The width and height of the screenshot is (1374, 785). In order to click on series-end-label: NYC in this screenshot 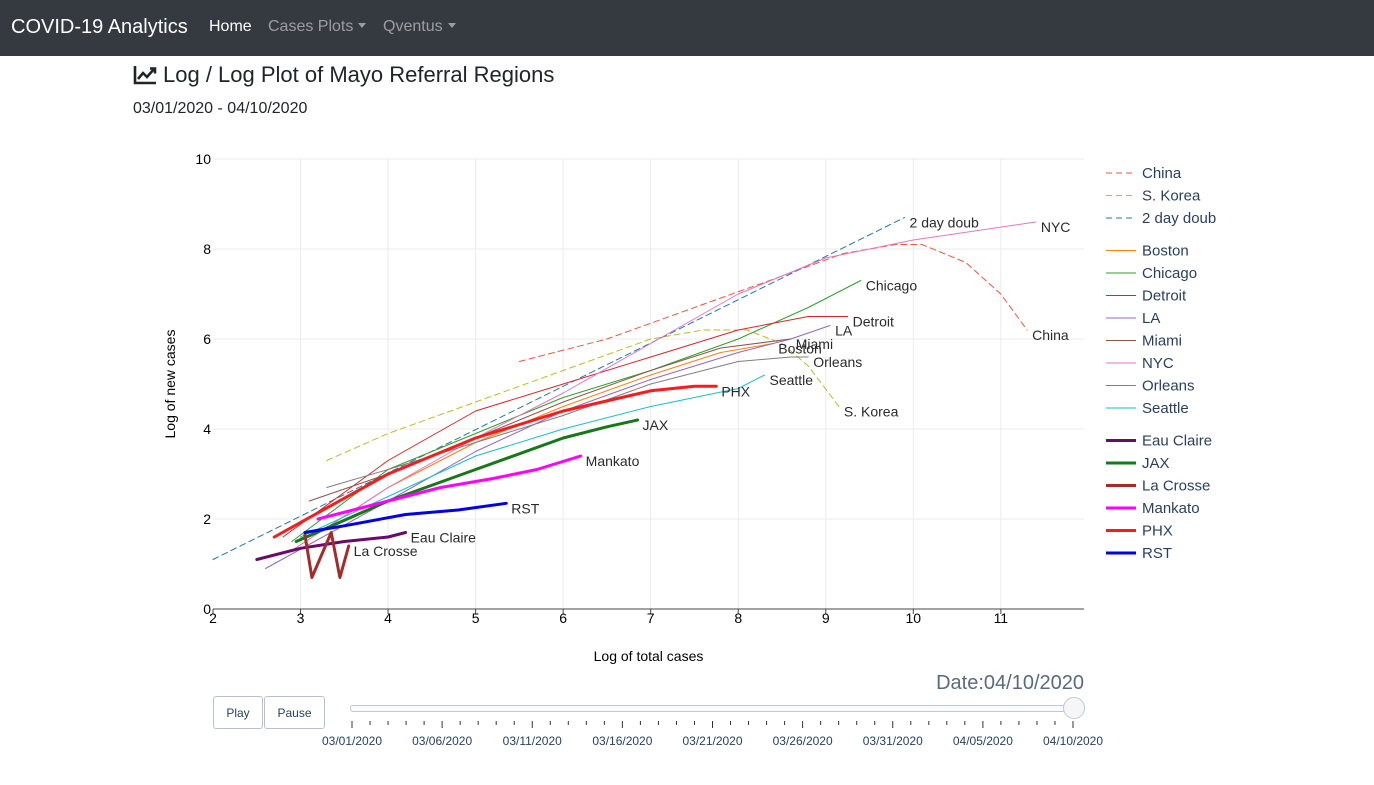, I will do `click(1056, 227)`.